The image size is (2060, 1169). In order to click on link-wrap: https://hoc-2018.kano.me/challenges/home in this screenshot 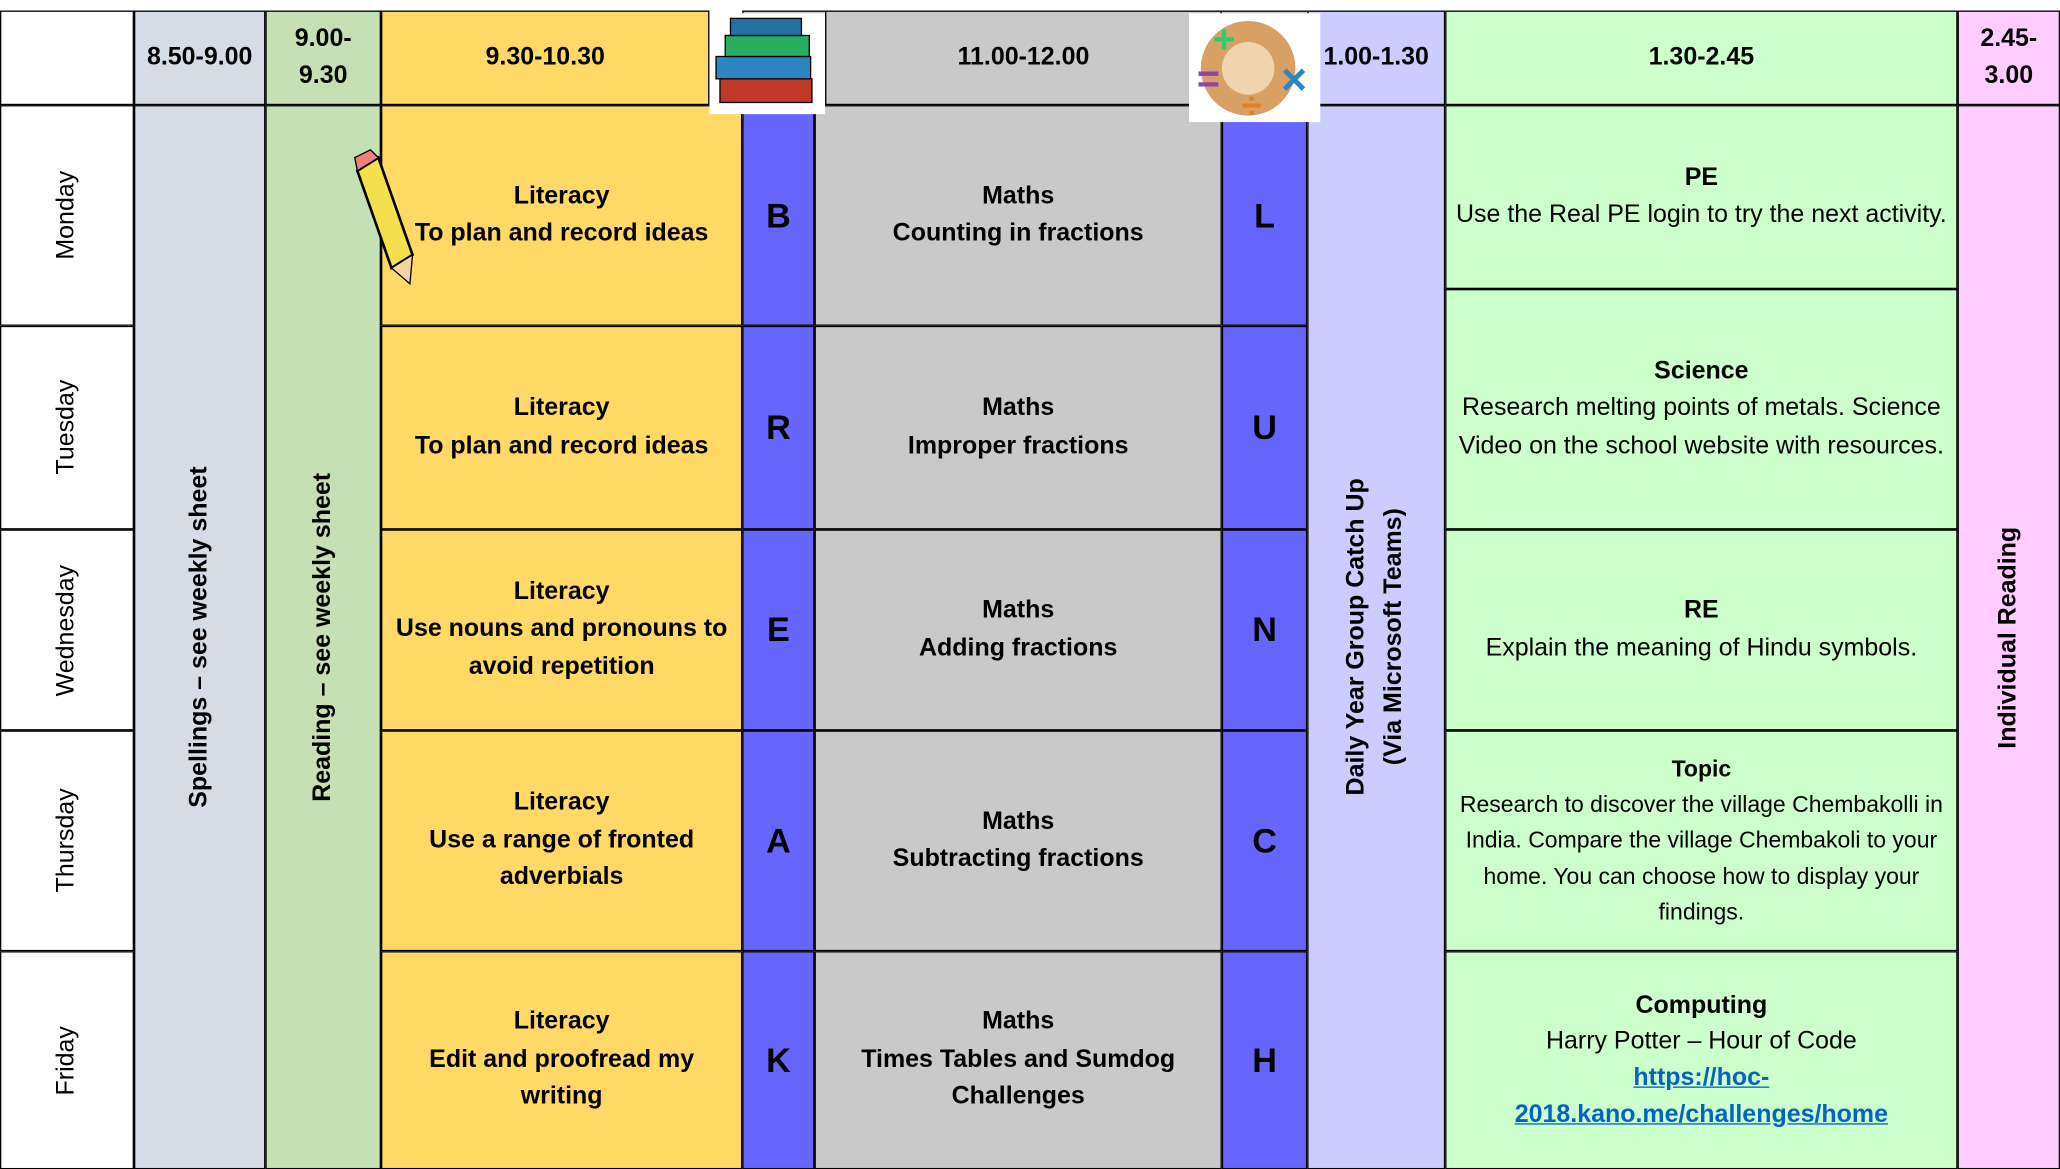, I will do `click(1701, 1096)`.